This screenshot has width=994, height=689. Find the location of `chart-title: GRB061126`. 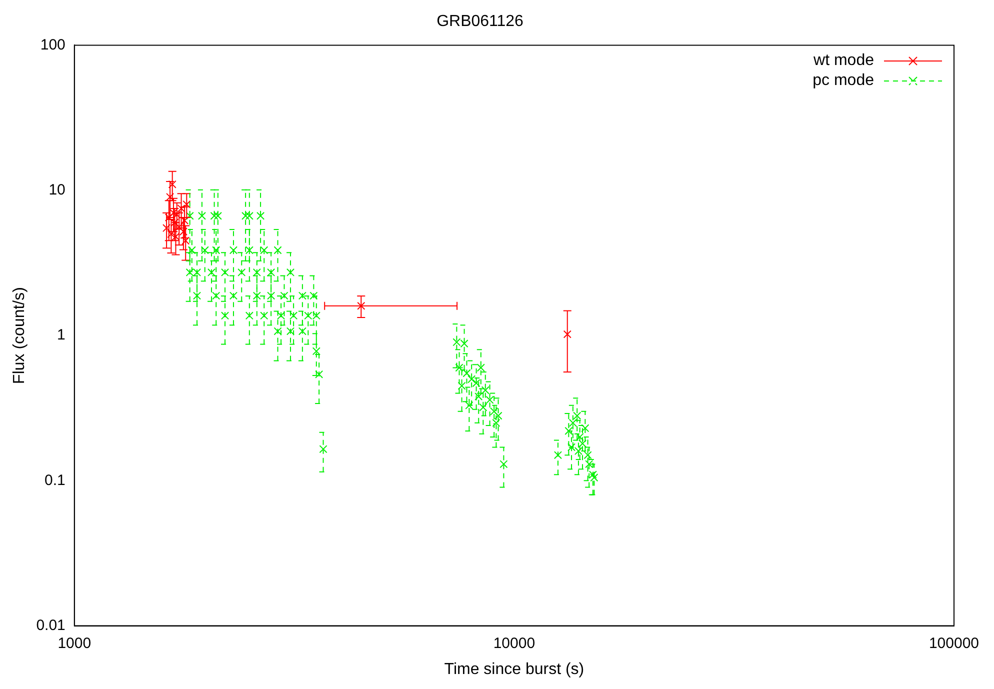

chart-title: GRB061126 is located at coordinates (480, 21).